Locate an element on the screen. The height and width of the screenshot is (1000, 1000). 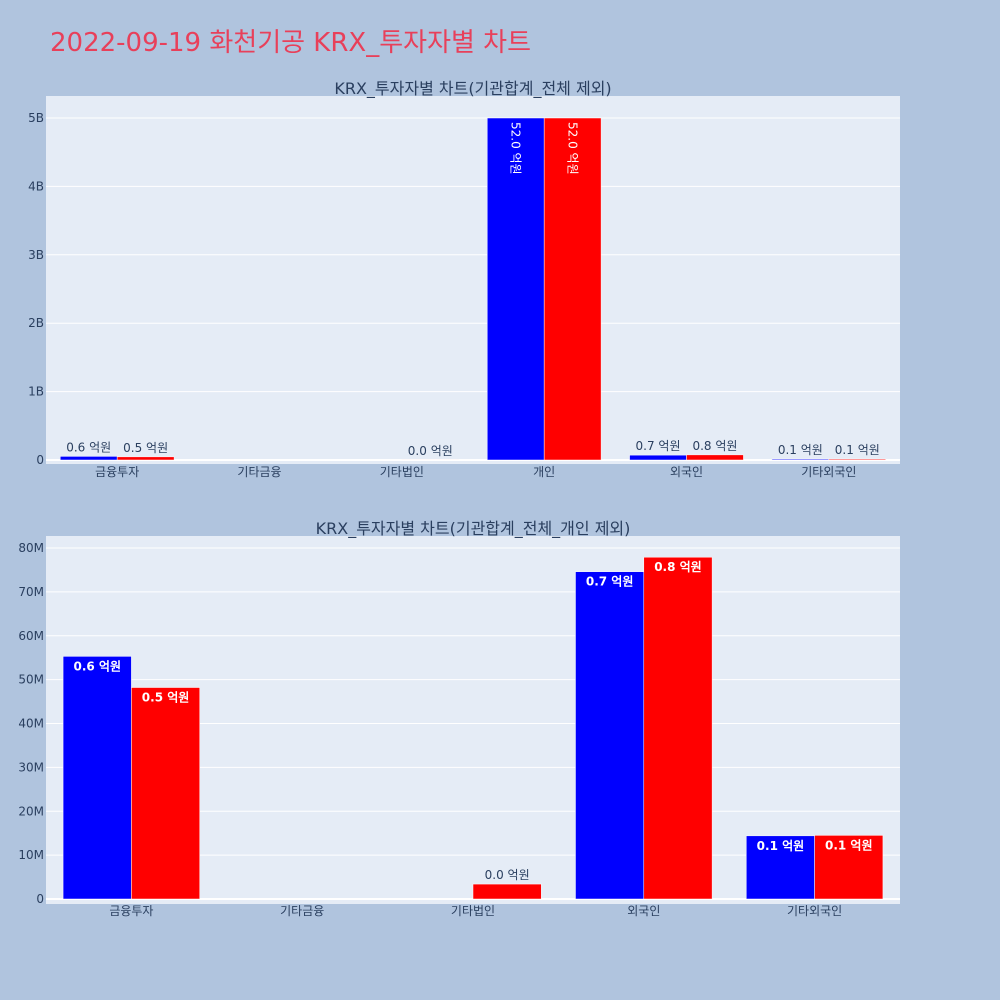
chart1-data-label: 0.8 억원 is located at coordinates (714, 446).